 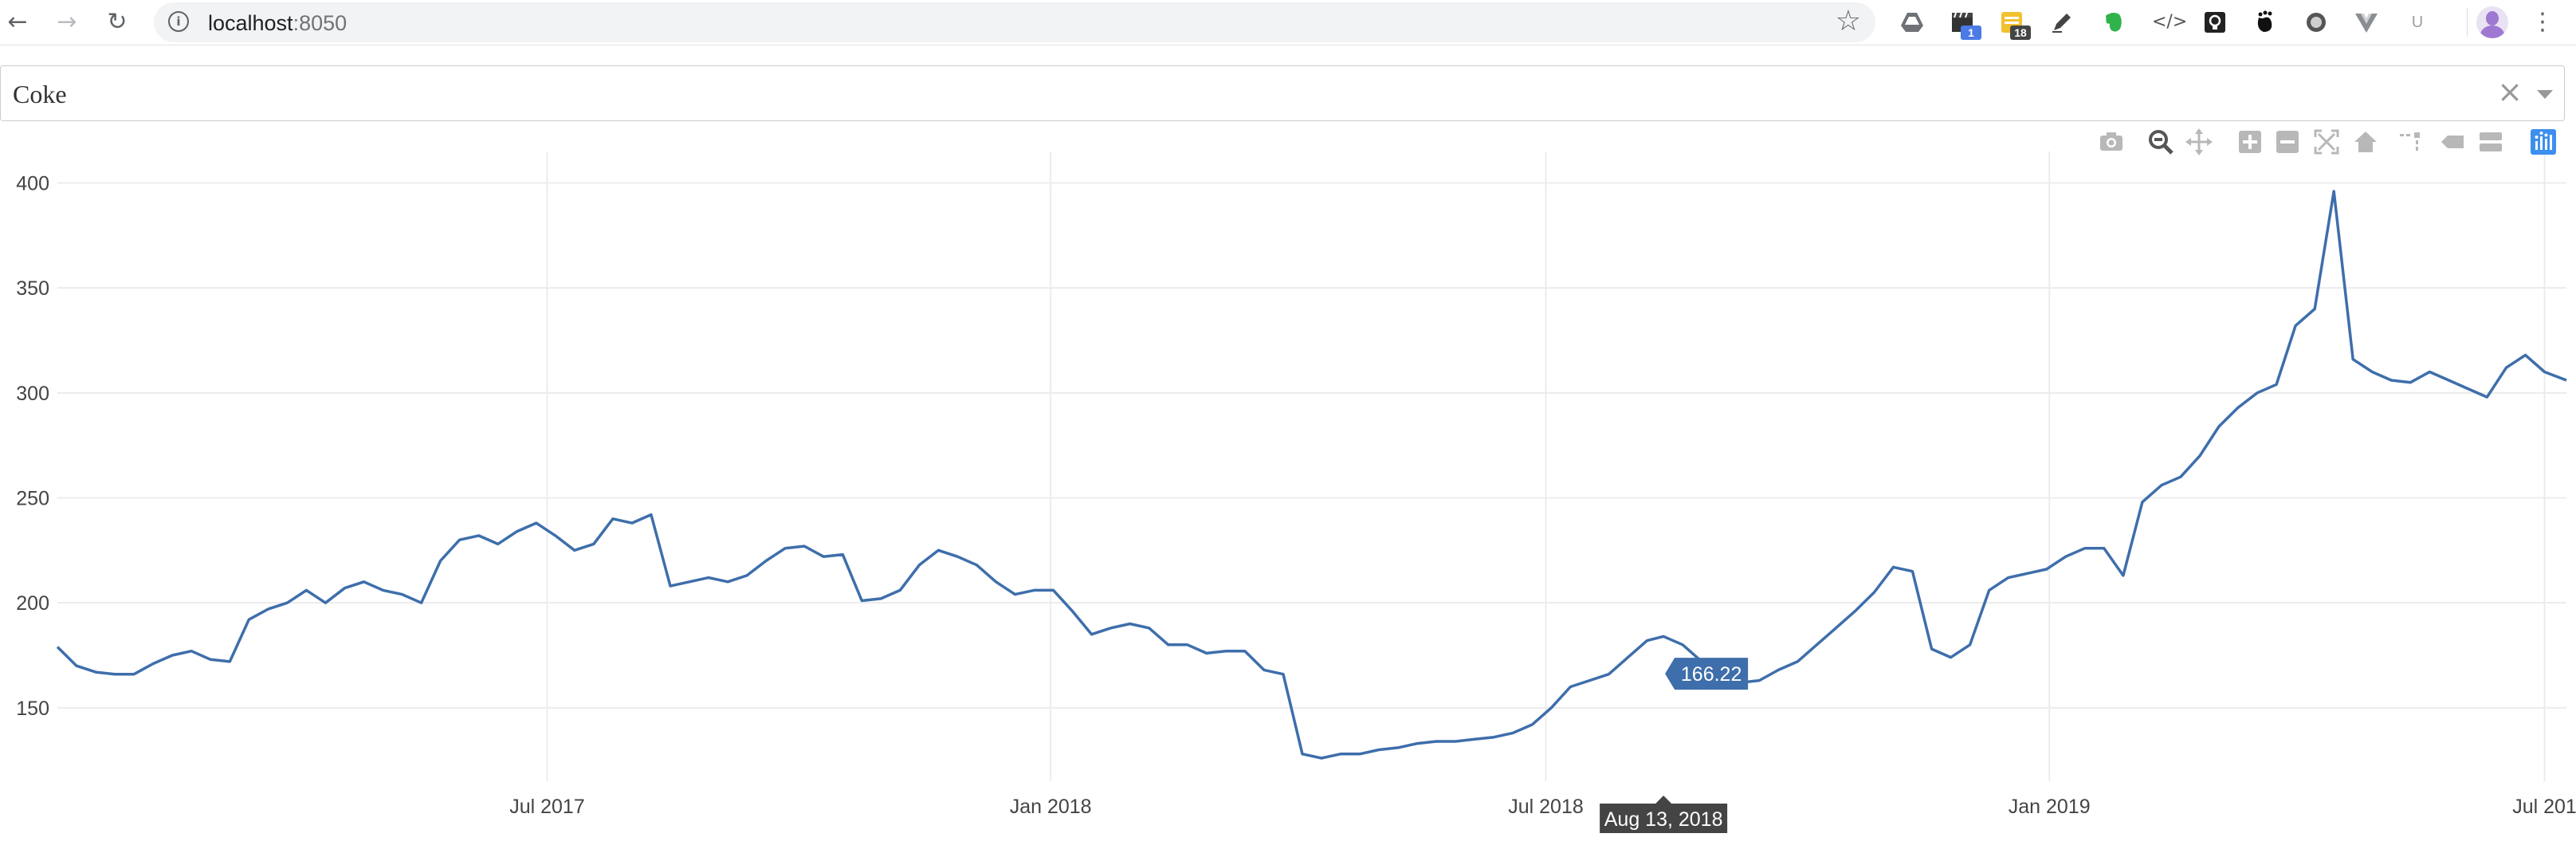 I want to click on toolbar-divider, so click(x=2467, y=23).